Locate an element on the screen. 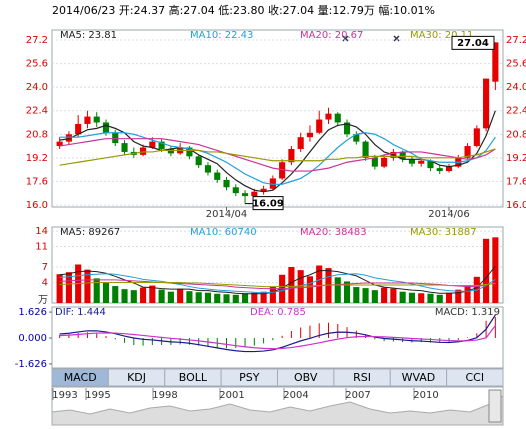 This screenshot has width=526, height=429. timeline-label: 1995 is located at coordinates (97, 395).